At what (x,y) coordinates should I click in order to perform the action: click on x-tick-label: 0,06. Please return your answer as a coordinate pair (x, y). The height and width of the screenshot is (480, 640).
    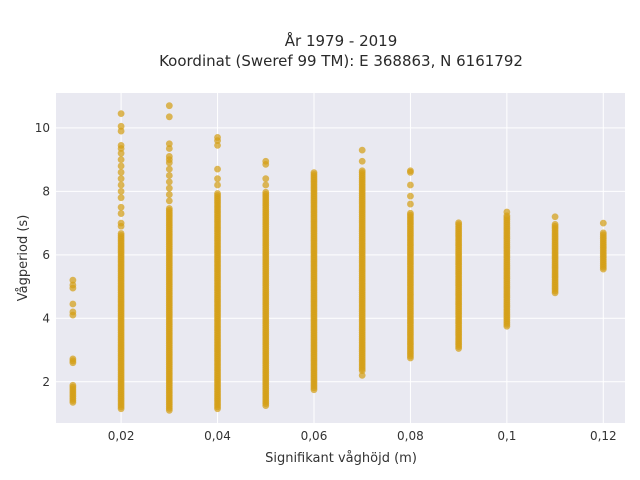
    Looking at the image, I should click on (314, 436).